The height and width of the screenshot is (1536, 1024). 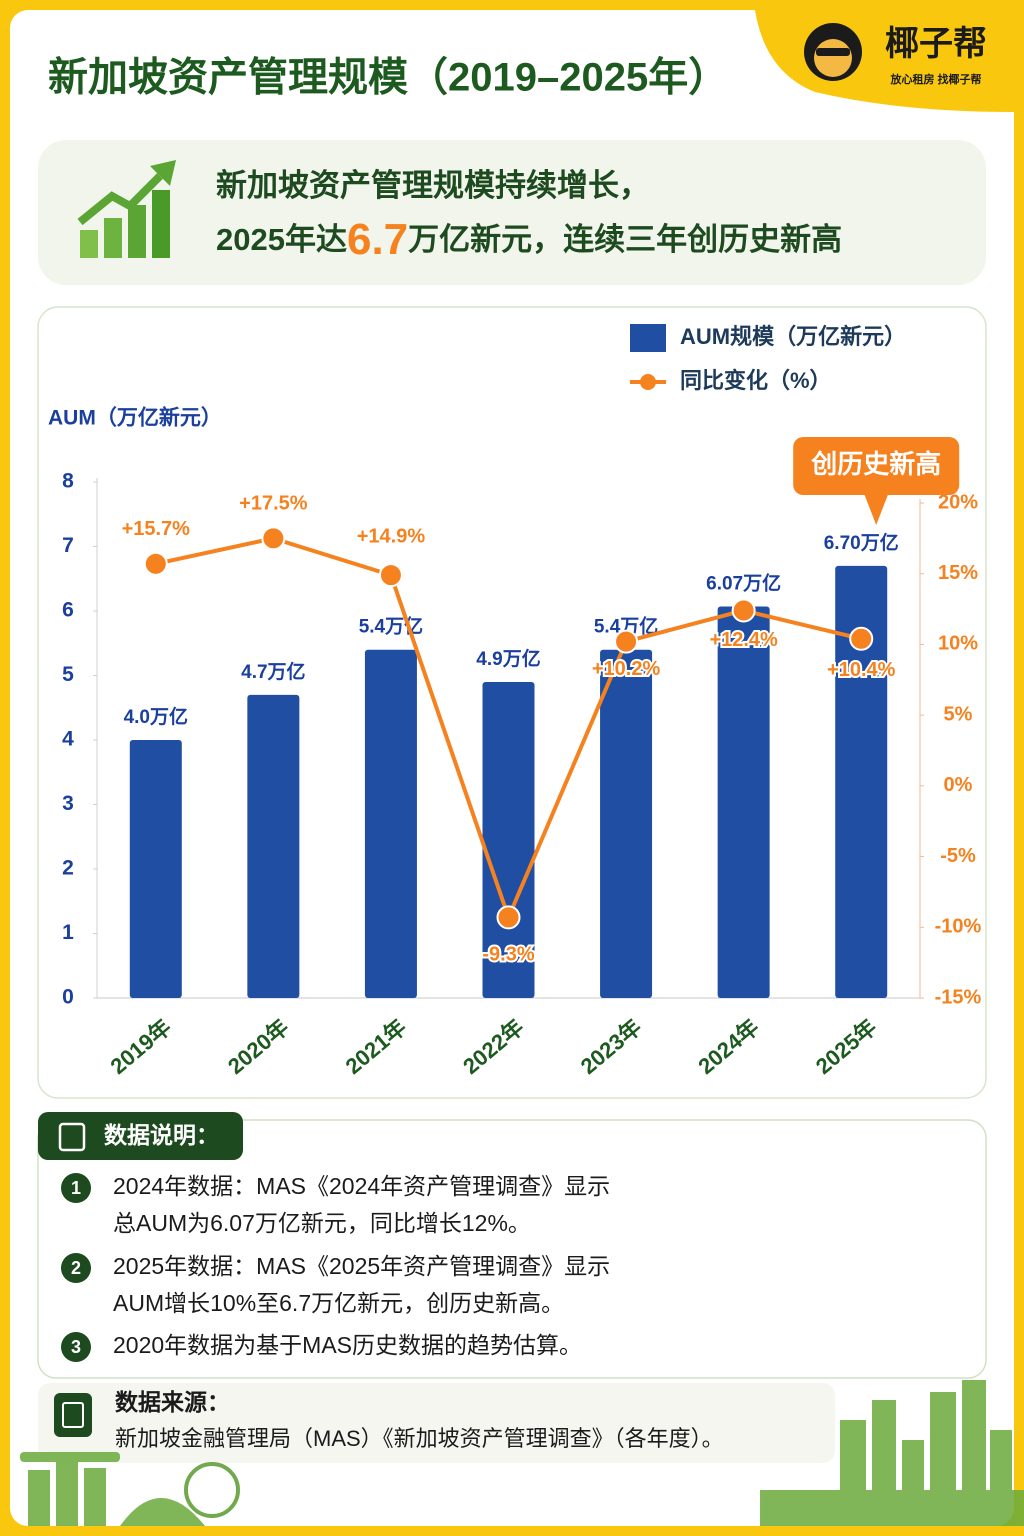 What do you see at coordinates (156, 529) in the screenshot?
I see `line-value-label: +15.7%` at bounding box center [156, 529].